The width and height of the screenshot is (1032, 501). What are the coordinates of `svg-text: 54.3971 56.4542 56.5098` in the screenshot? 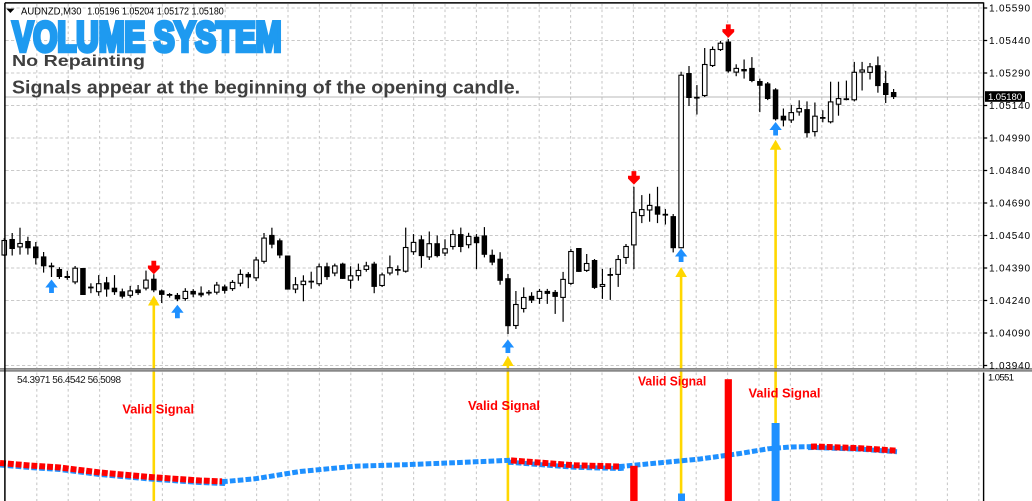 It's located at (69, 380).